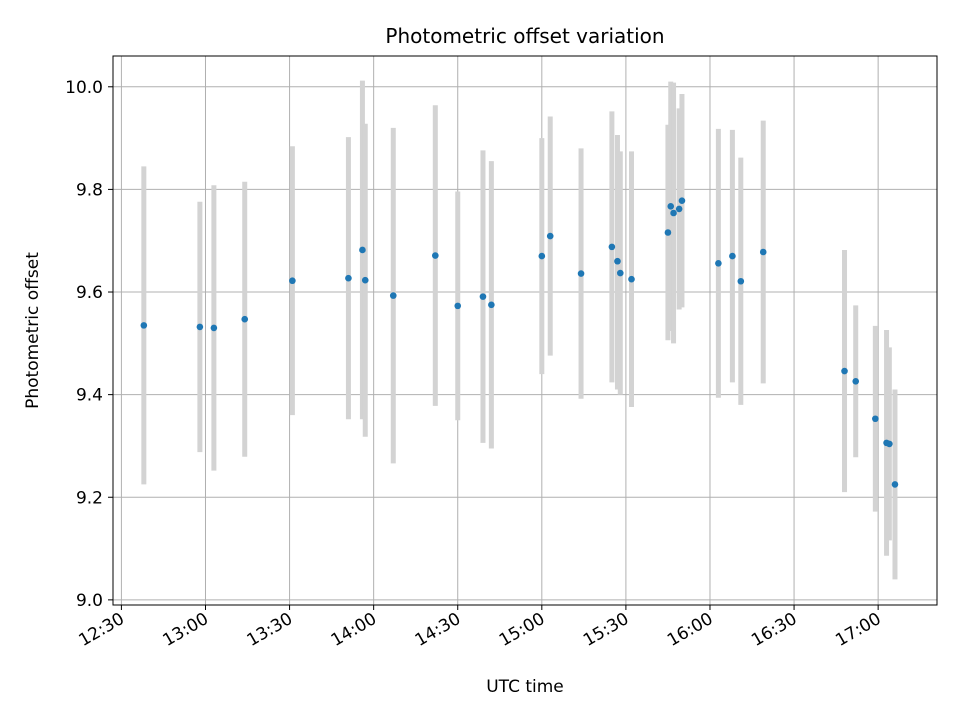 Image resolution: width=960 pixels, height=720 pixels. I want to click on chart-title: Photometric offset variation, so click(524, 36).